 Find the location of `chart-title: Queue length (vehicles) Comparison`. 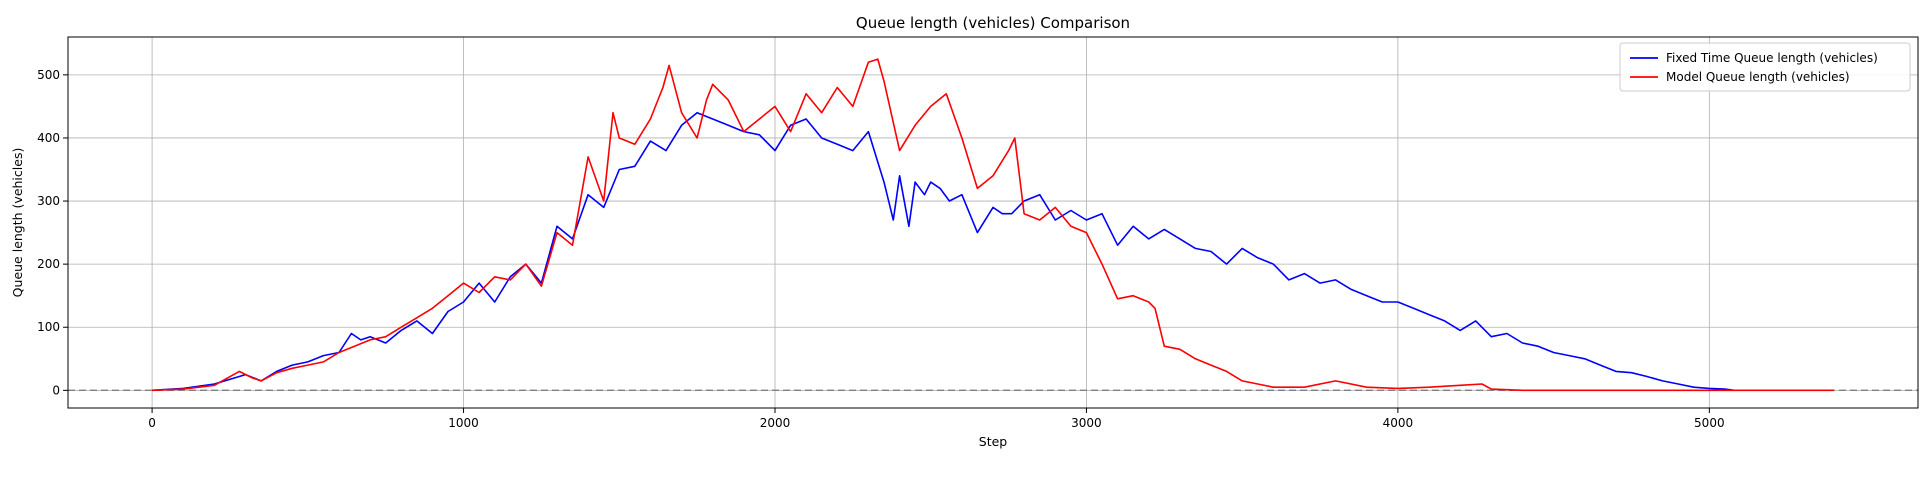

chart-title: Queue length (vehicles) Comparison is located at coordinates (993, 23).